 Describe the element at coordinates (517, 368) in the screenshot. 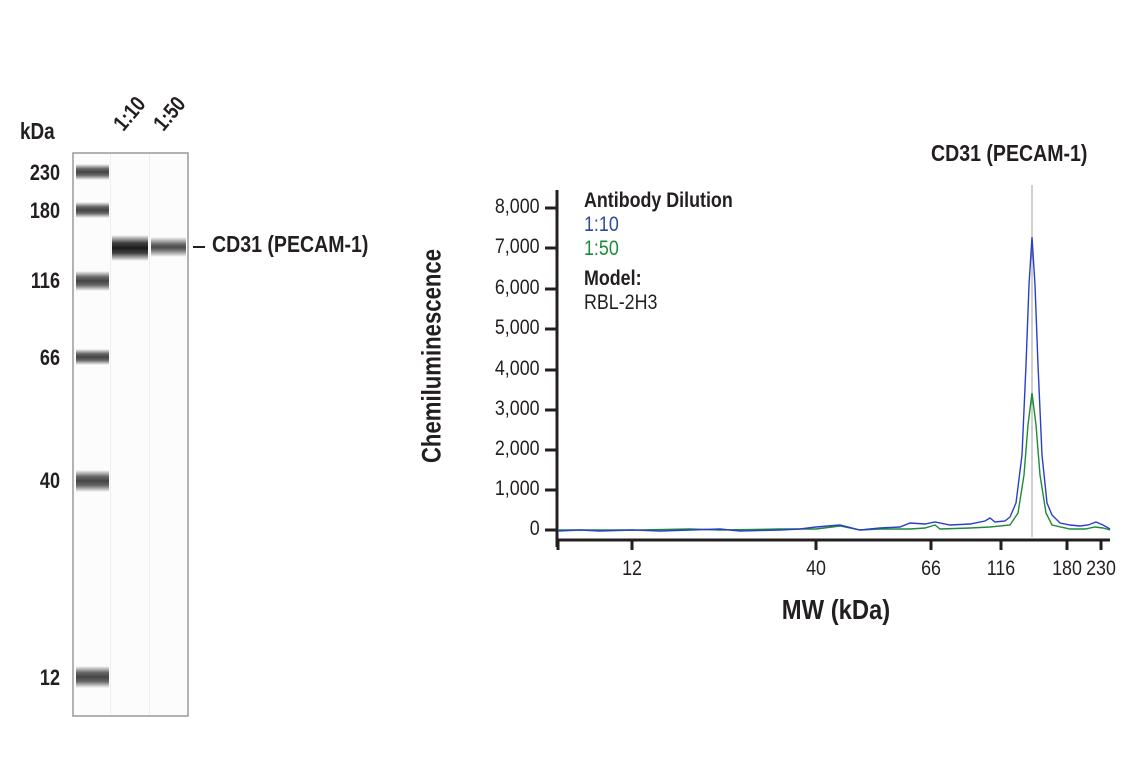

I see `y-tick-4000: 4,000` at that location.